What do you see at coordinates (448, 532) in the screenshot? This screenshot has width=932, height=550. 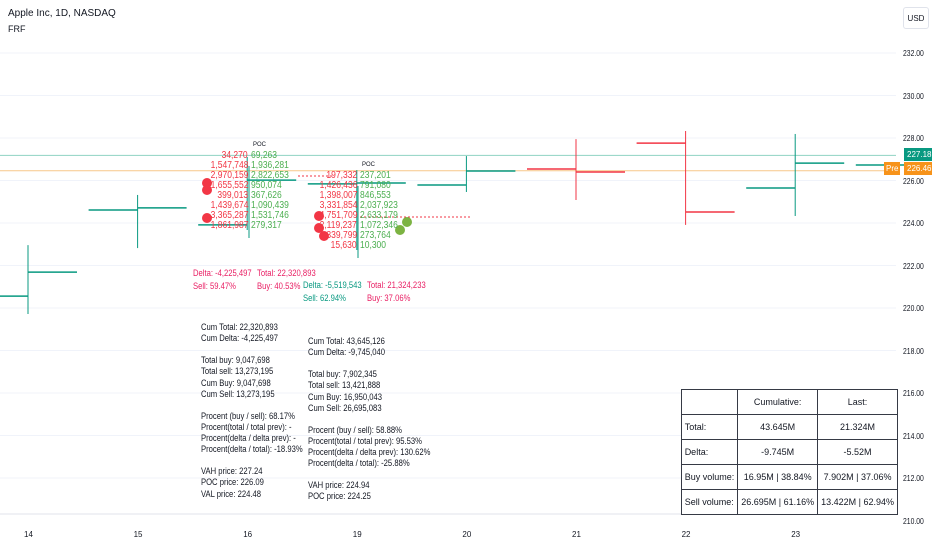 I see `time-axis` at bounding box center [448, 532].